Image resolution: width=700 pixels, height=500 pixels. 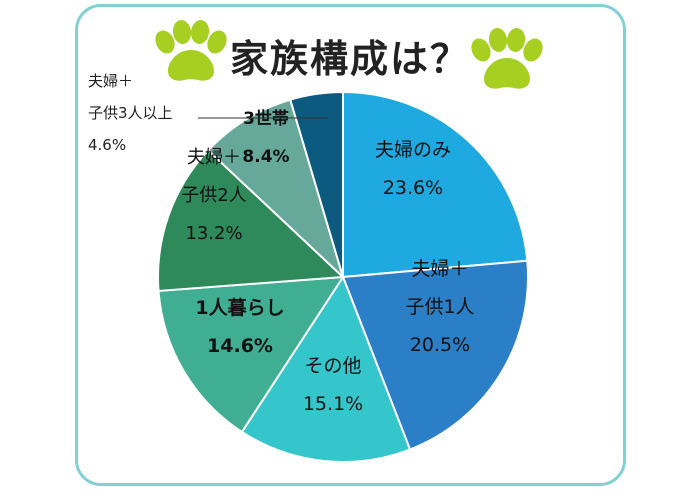 I want to click on slice-value-label: 8.4%, so click(x=265, y=157).